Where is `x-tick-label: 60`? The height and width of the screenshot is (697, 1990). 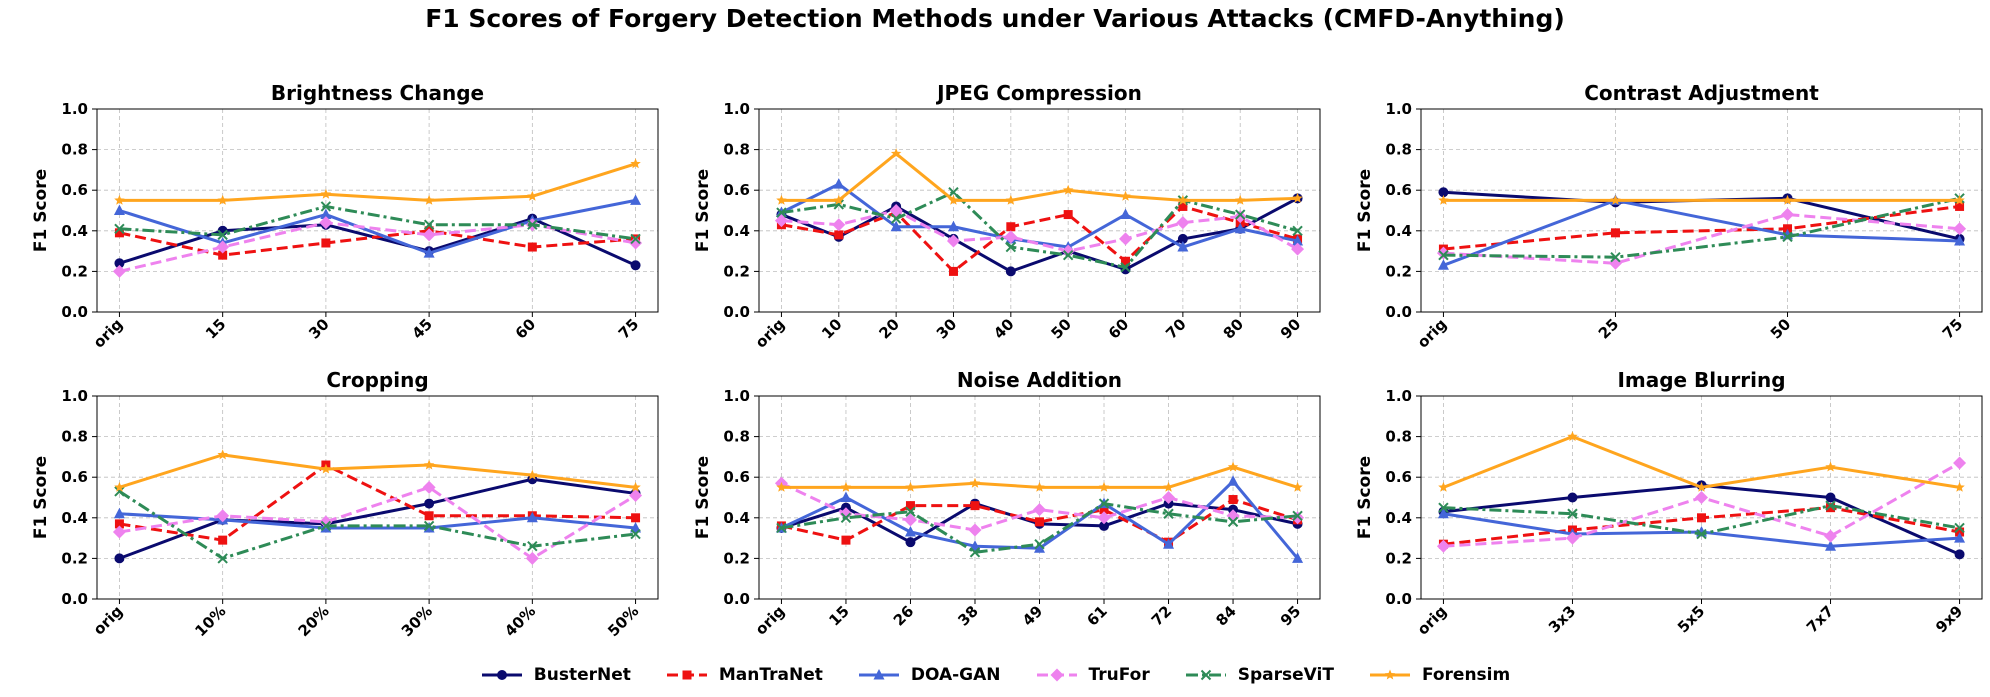 x-tick-label: 60 is located at coordinates (1118, 328).